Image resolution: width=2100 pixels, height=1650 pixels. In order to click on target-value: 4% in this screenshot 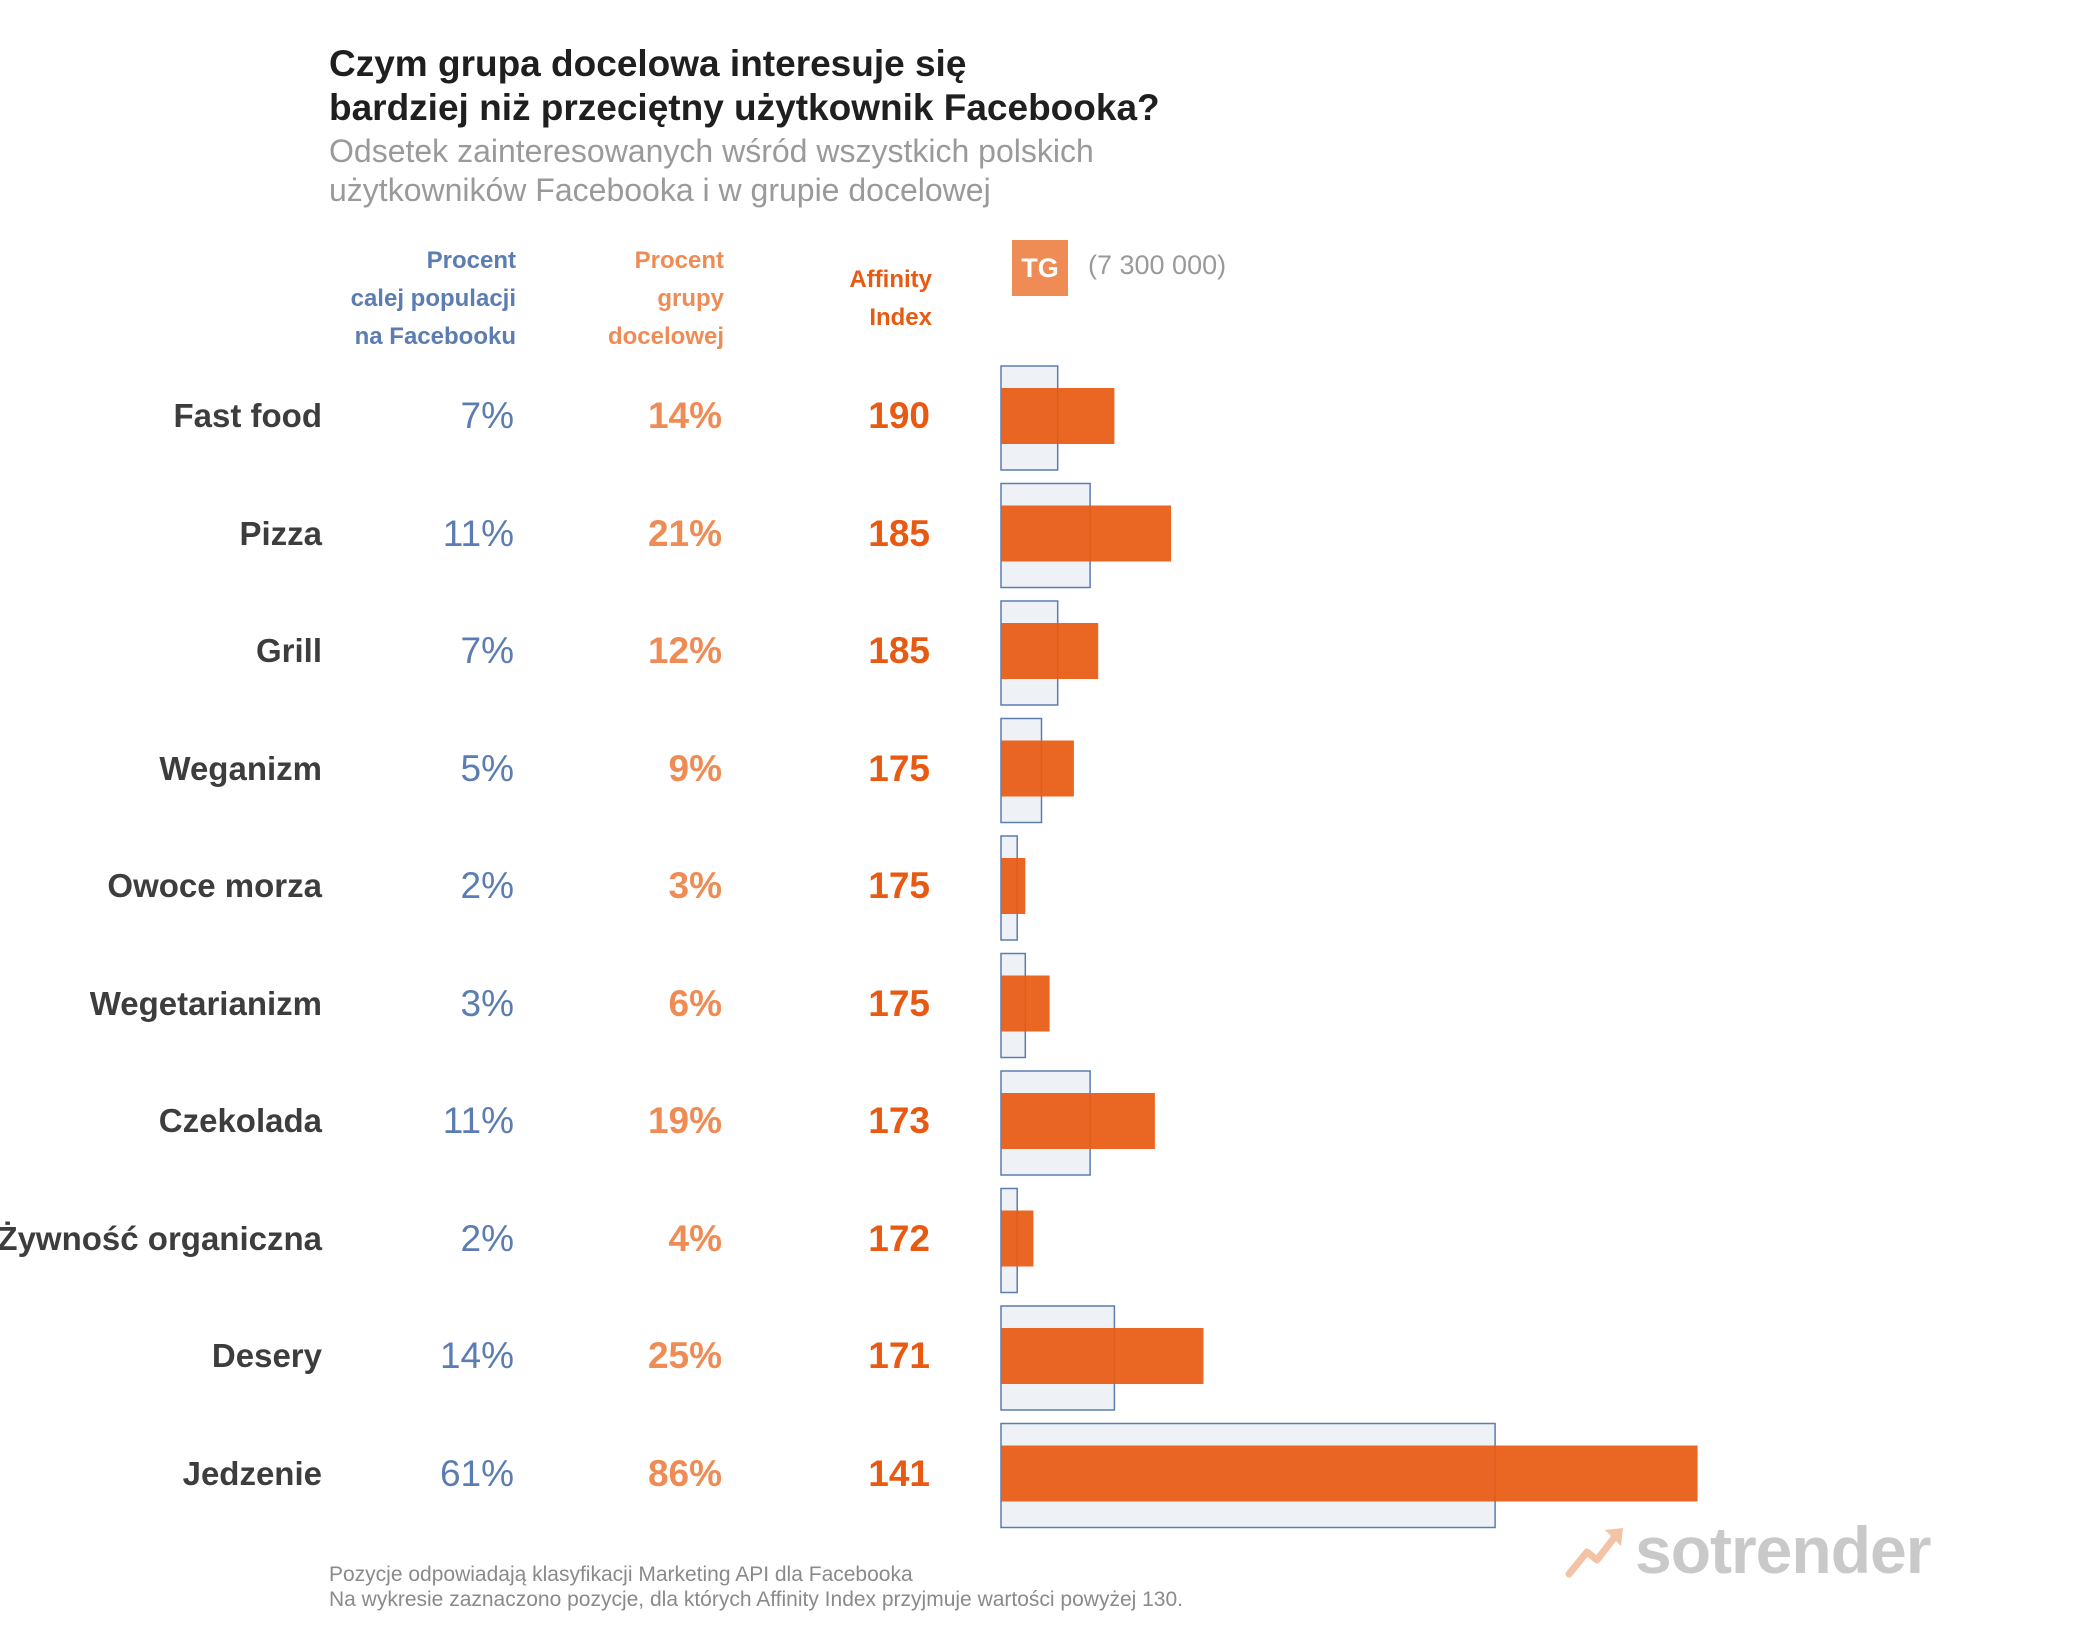, I will do `click(695, 1238)`.